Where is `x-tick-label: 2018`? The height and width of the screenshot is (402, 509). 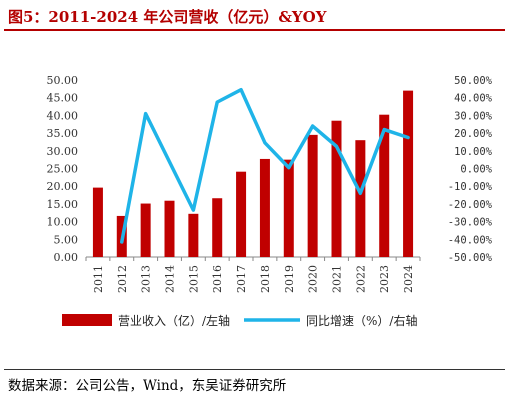
x-tick-label: 2018 is located at coordinates (265, 279).